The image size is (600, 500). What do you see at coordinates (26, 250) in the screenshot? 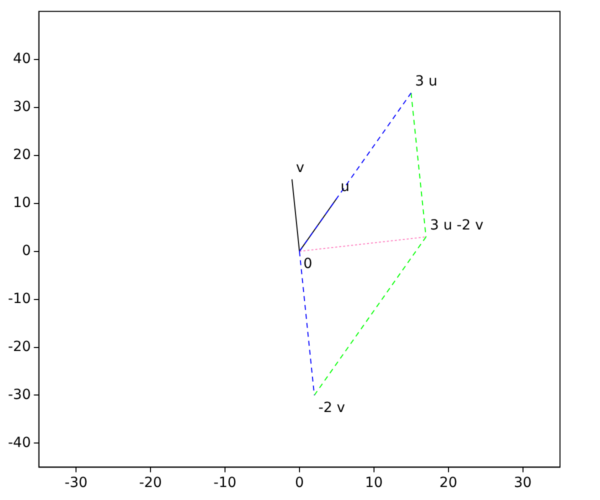
I see `y-tick-label: 0` at bounding box center [26, 250].